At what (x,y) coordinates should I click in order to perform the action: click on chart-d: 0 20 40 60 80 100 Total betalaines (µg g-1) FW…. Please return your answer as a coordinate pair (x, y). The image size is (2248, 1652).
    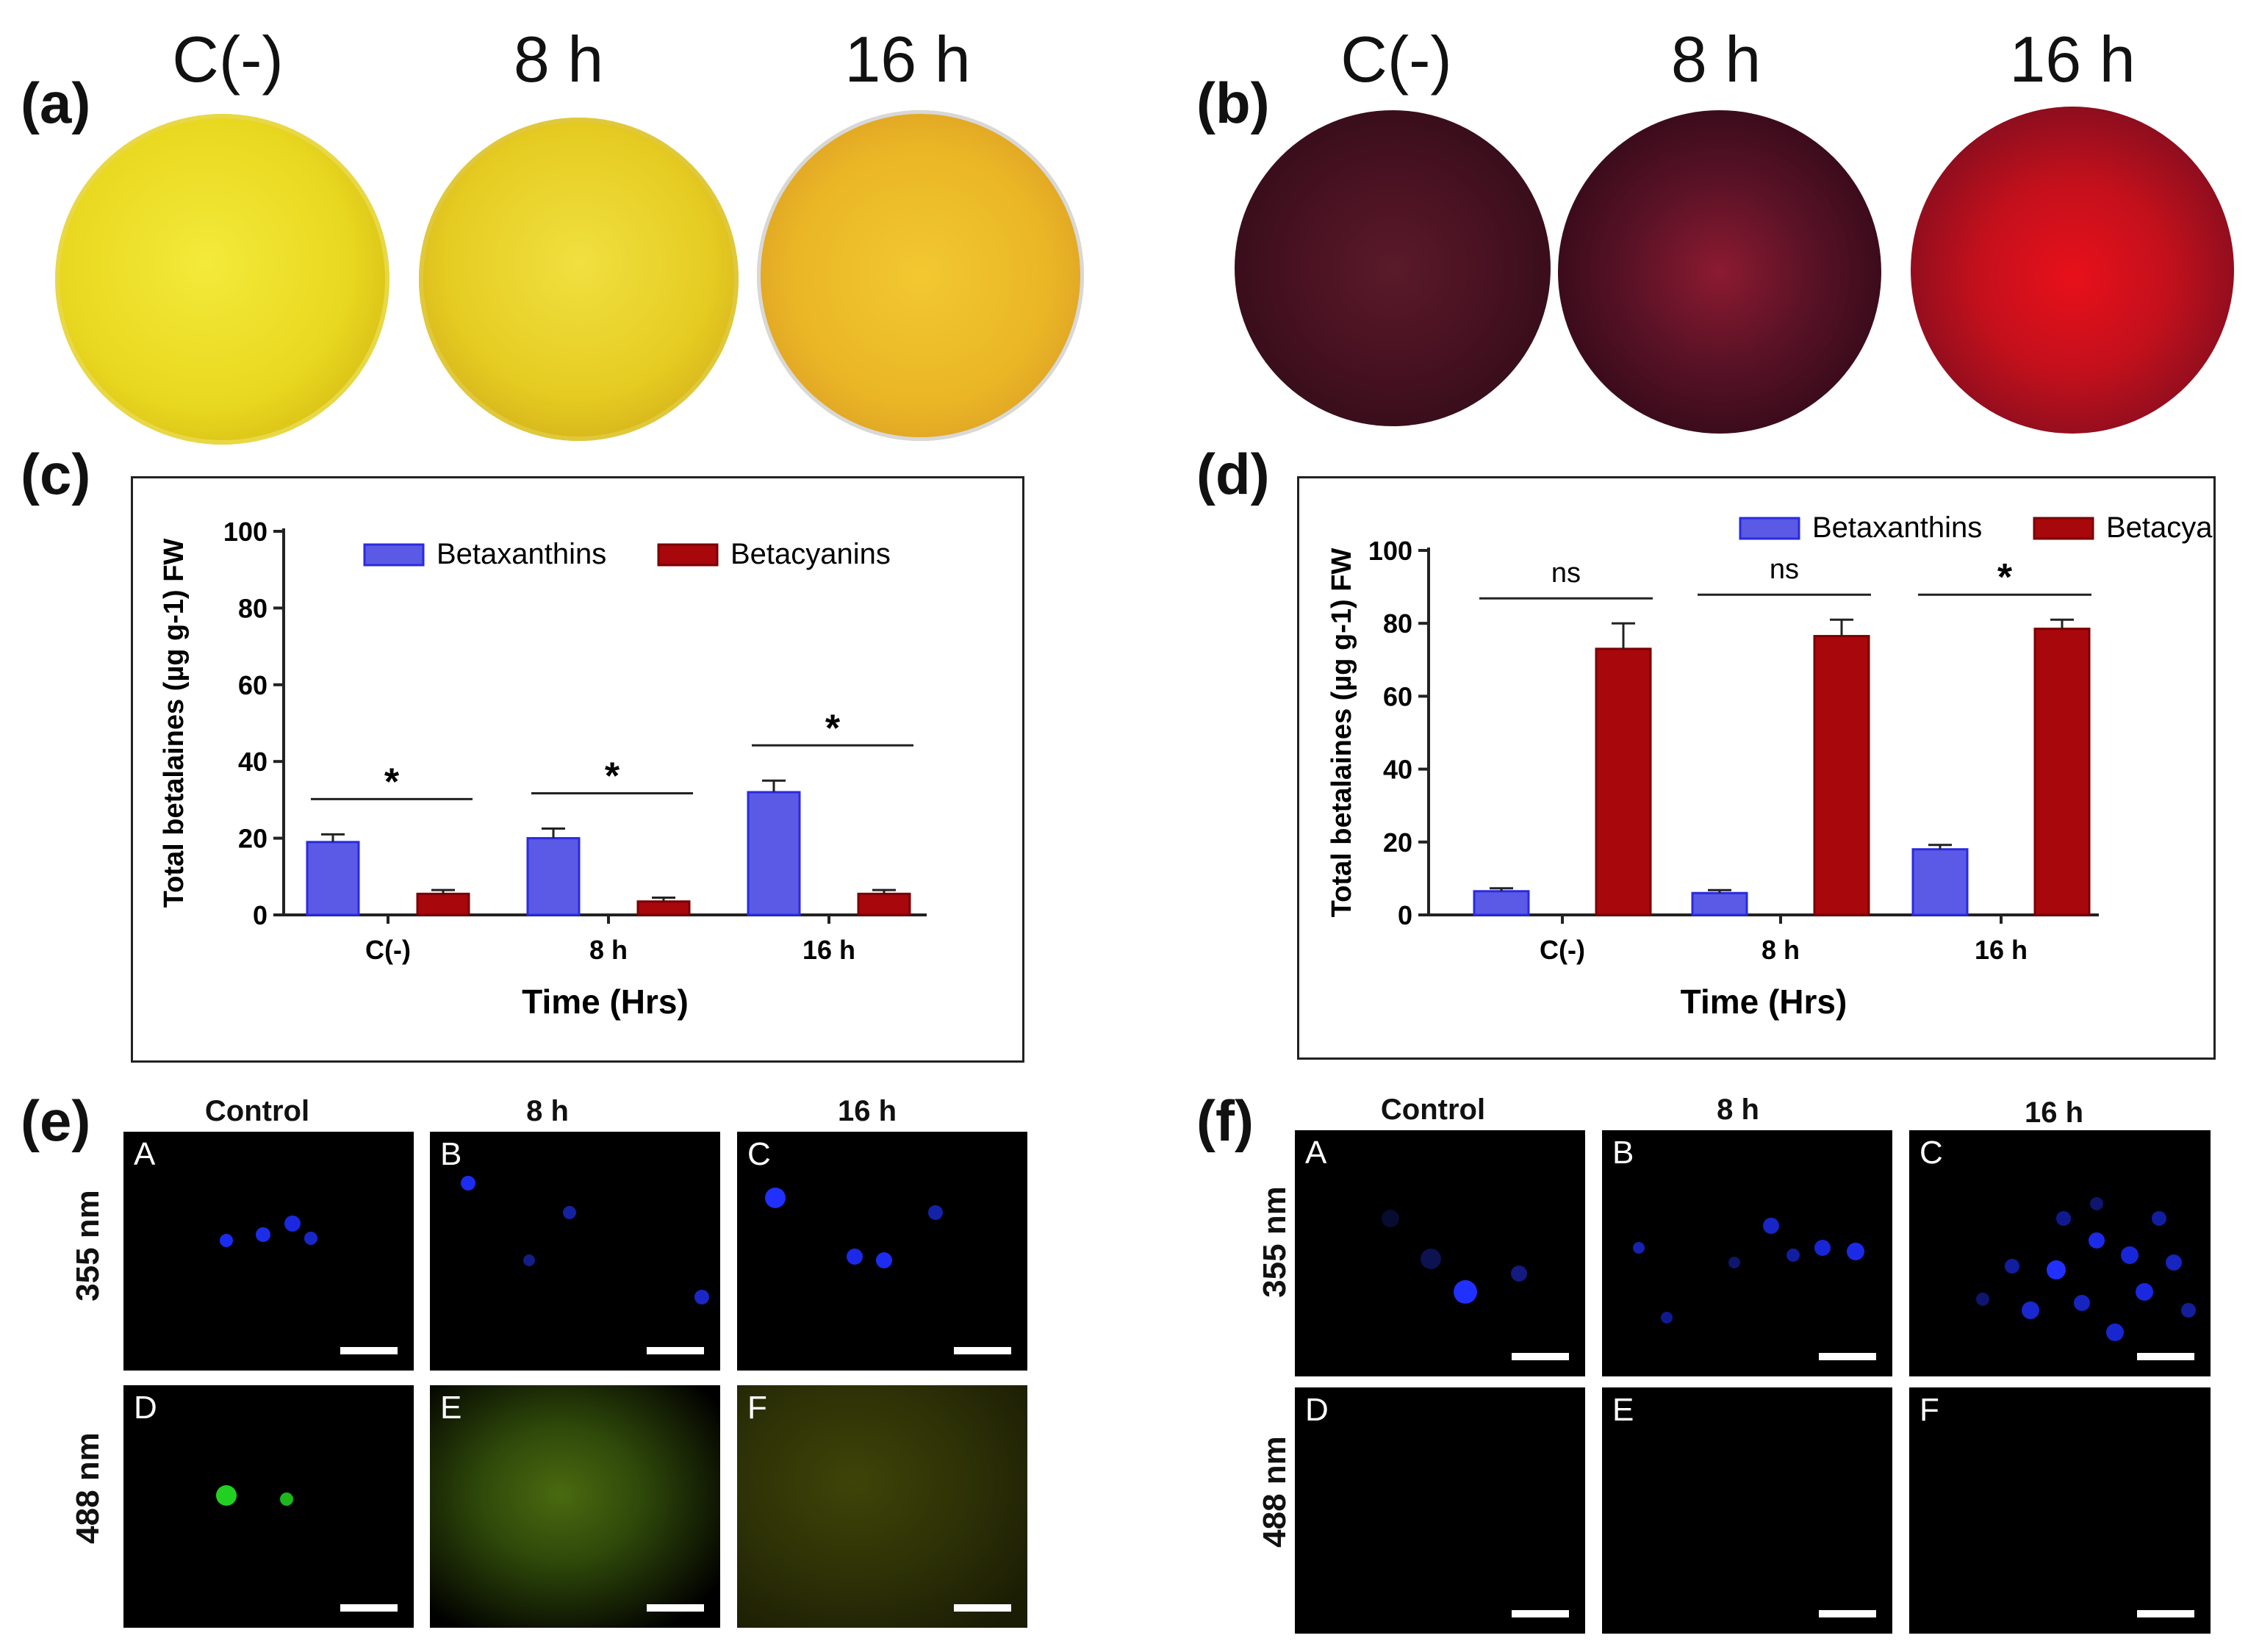
    Looking at the image, I should click on (1787, 766).